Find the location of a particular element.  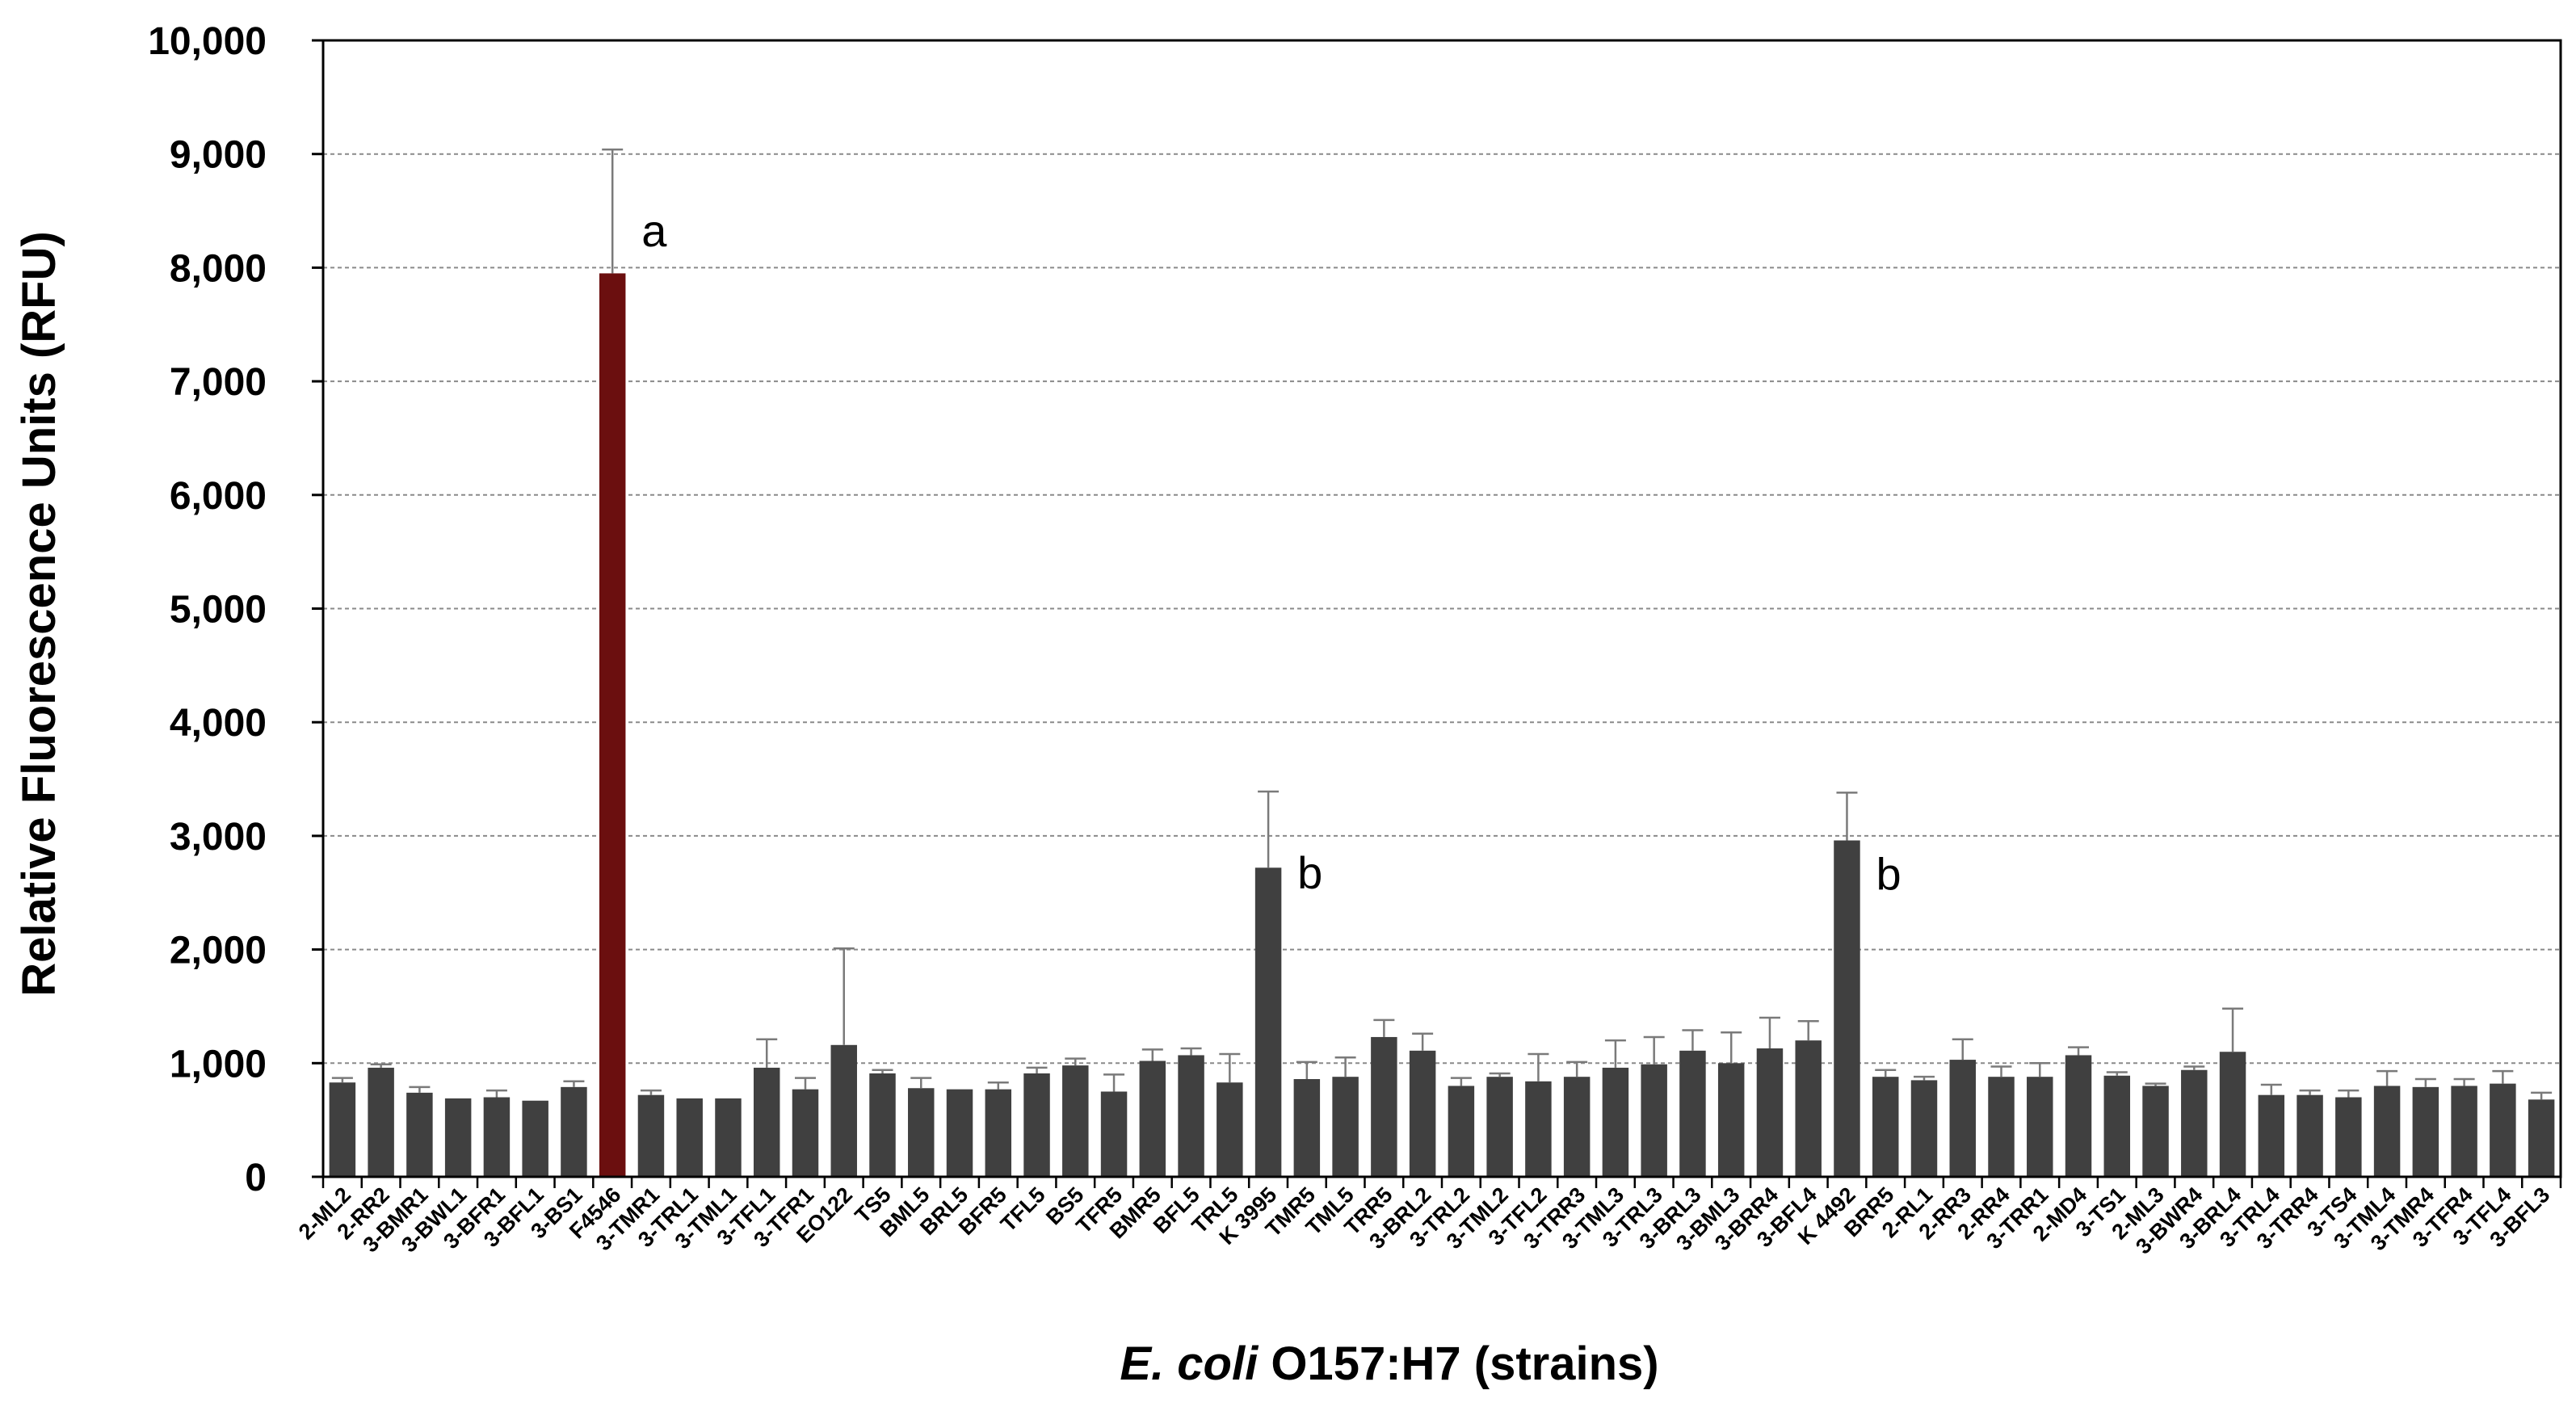

y-tick-label: 10,000 is located at coordinates (207, 41).